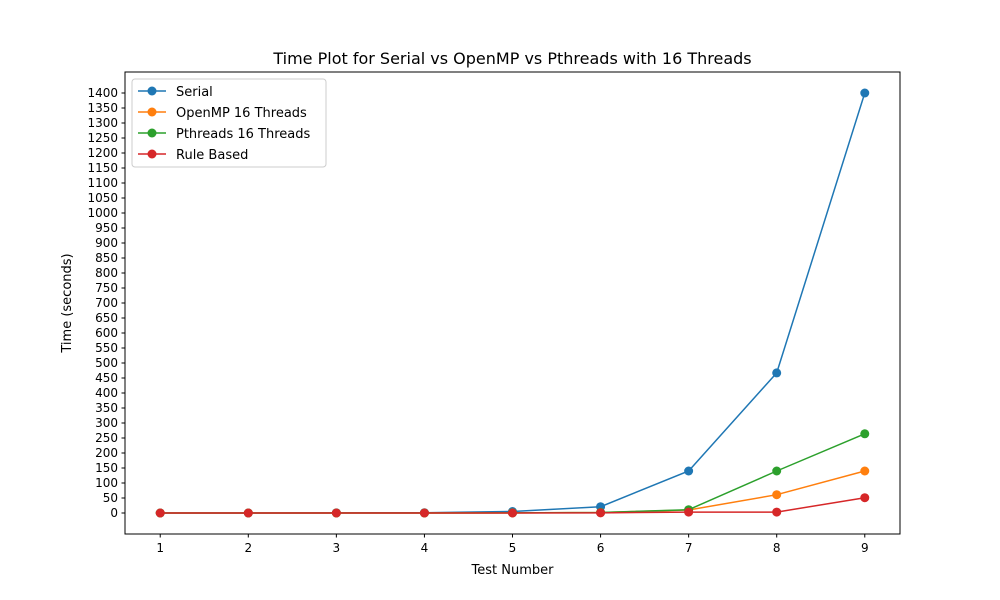 The width and height of the screenshot is (1000, 600). Describe the element at coordinates (512, 492) in the screenshot. I see `series-line-openmp-16-threads` at that location.